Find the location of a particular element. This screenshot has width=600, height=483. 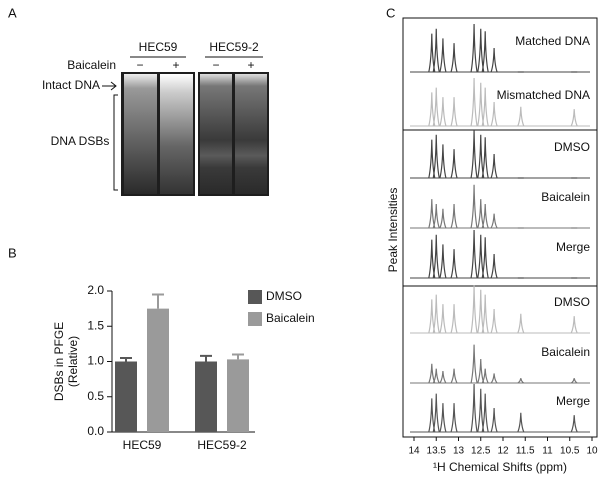

panel-label: B is located at coordinates (12, 252).